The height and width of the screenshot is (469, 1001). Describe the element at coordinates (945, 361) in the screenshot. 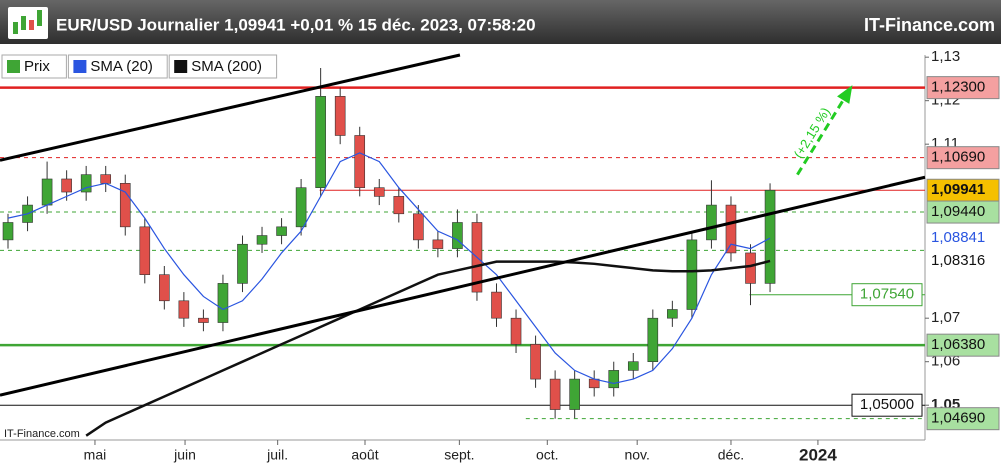

I see `y-tick-label: 1,06` at that location.